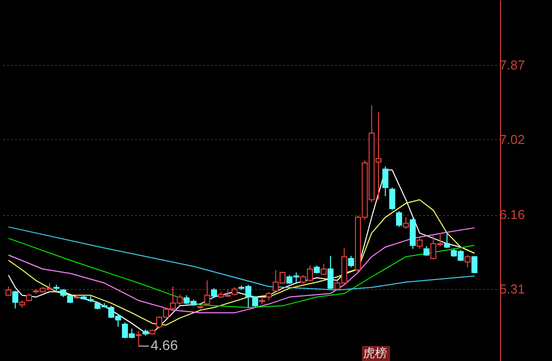 Image resolution: width=552 pixels, height=361 pixels. I want to click on annotation: 虎榜, so click(375, 353).